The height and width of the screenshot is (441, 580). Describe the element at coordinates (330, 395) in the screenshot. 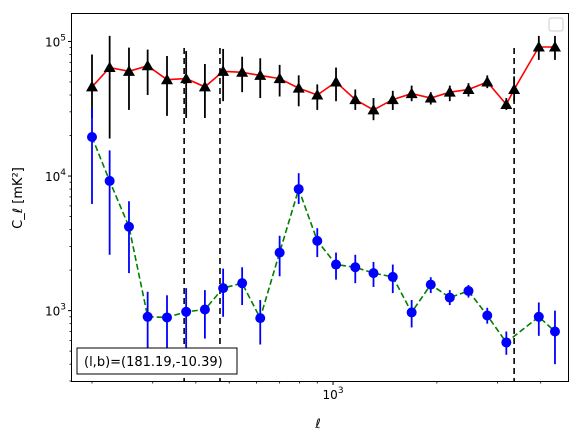

I see `x-tick-label-base: 10` at that location.